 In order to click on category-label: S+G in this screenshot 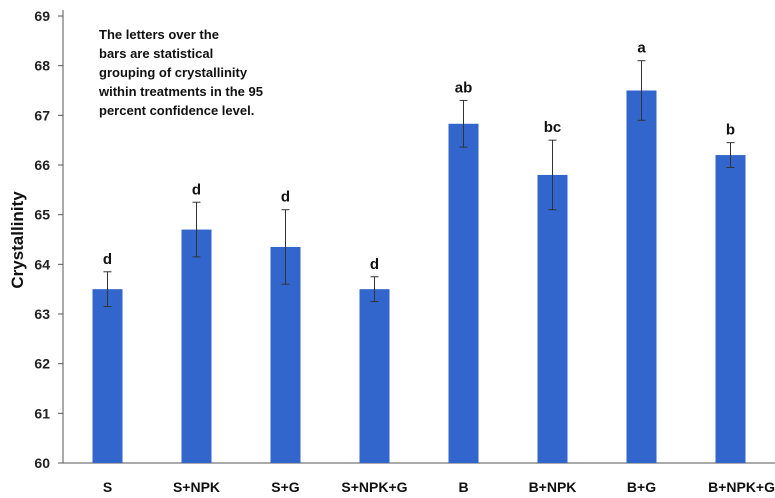, I will do `click(285, 487)`.